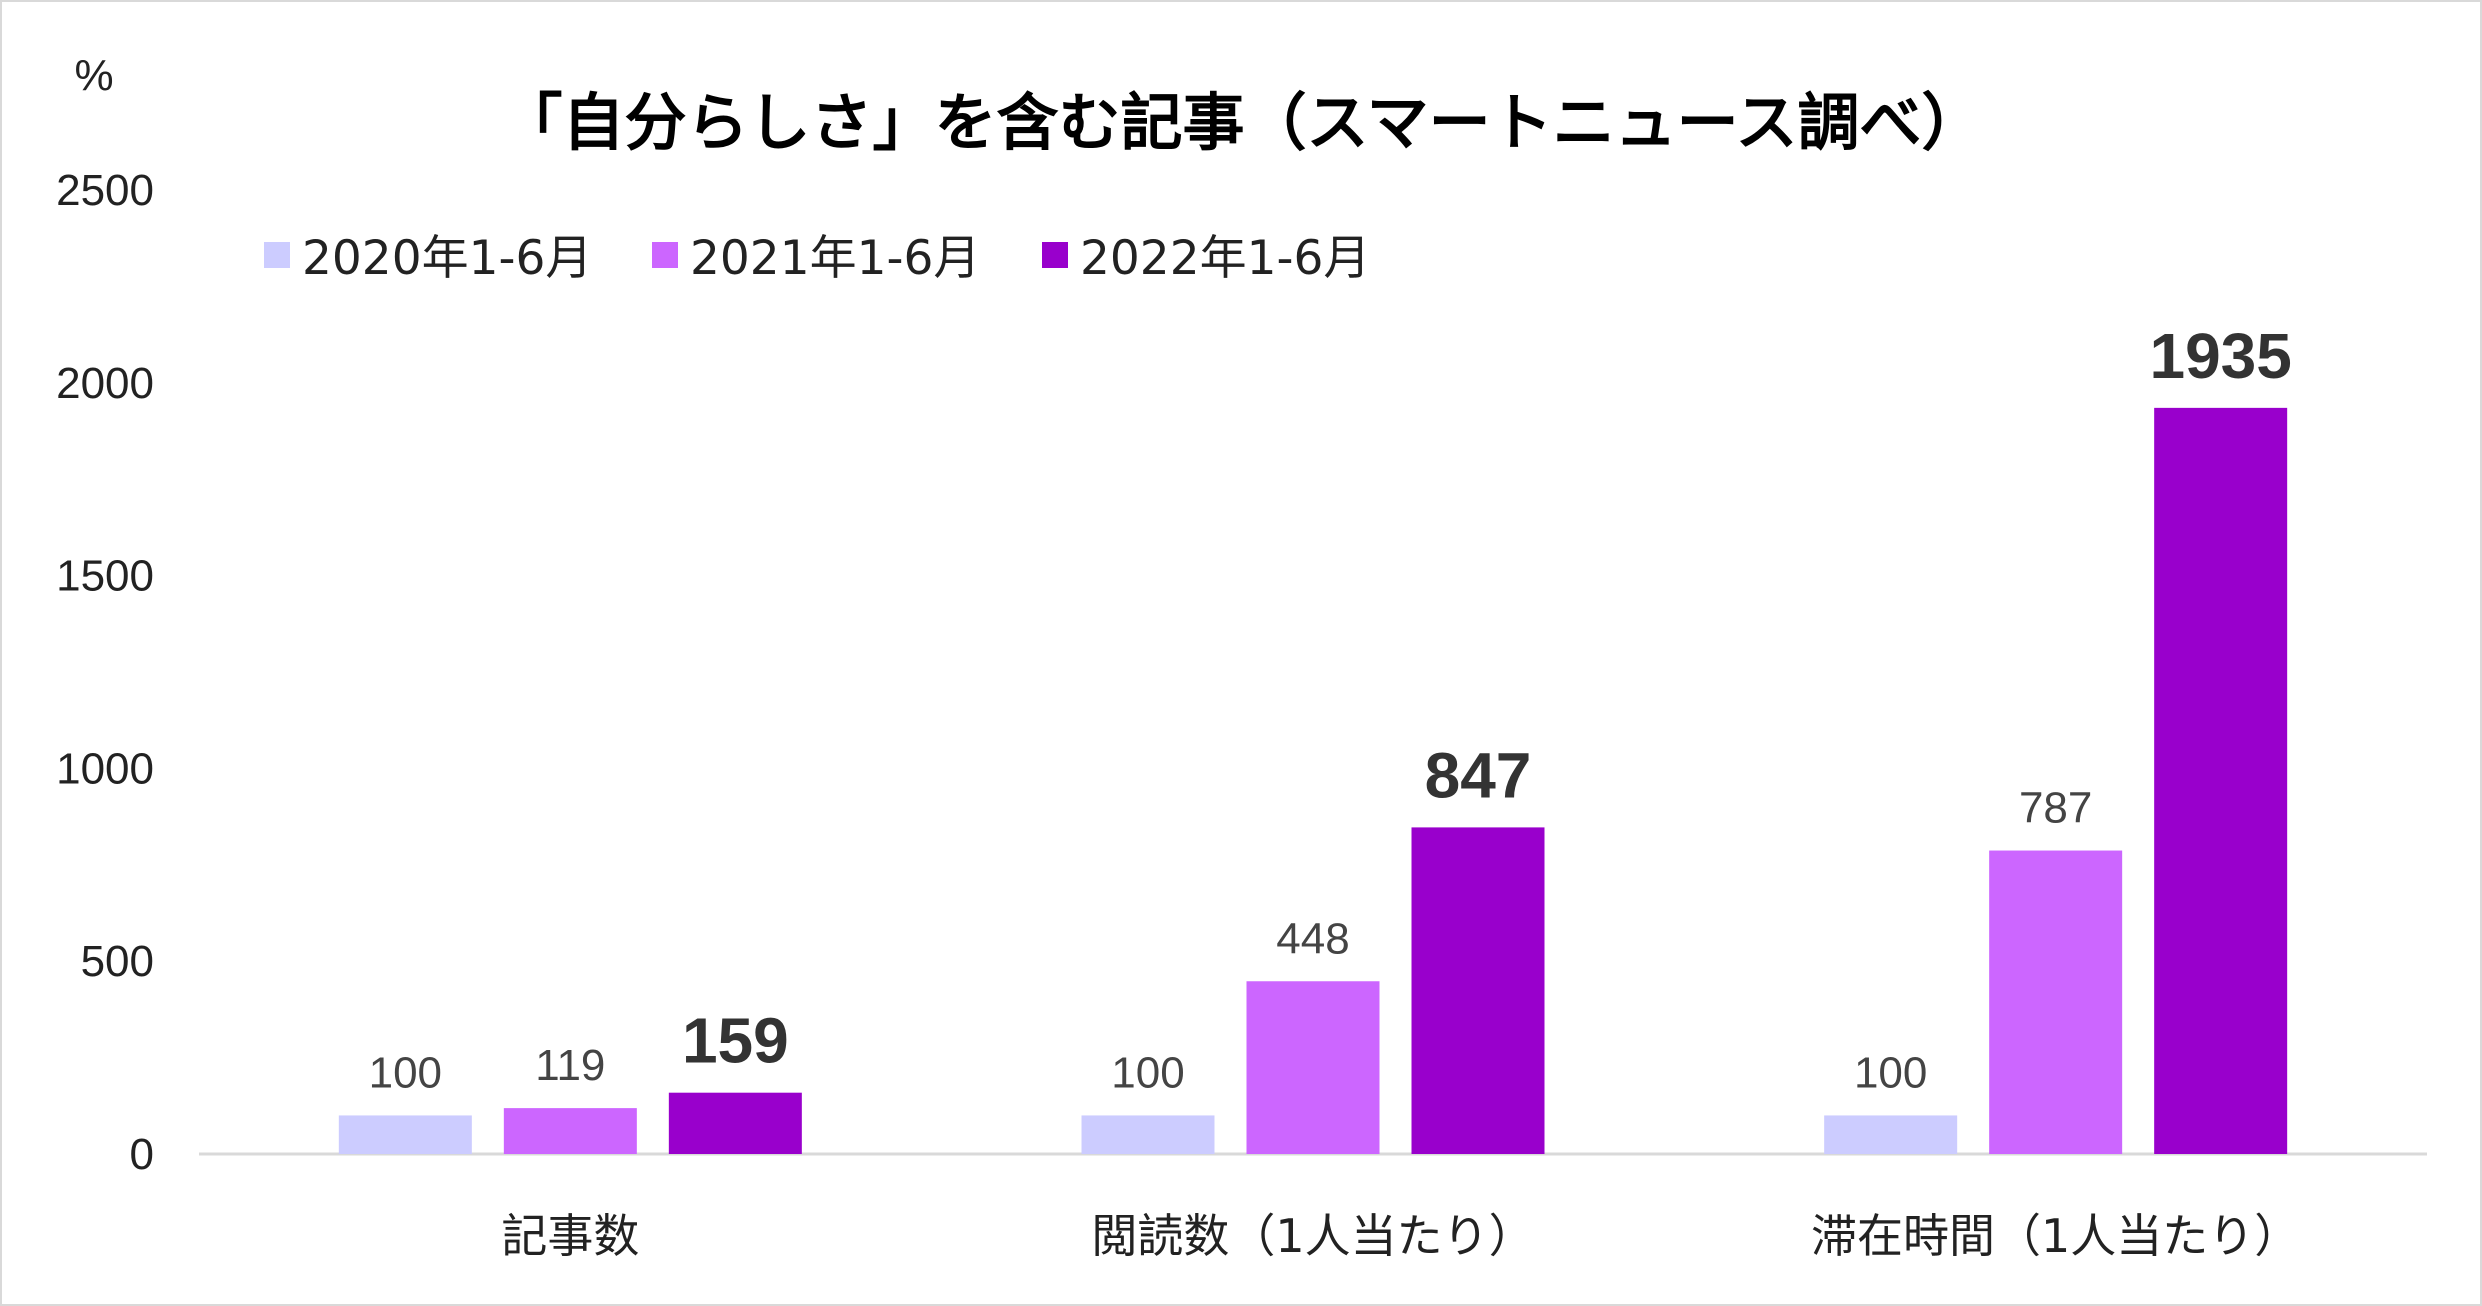 The image size is (2482, 1306). I want to click on data-label: 159, so click(735, 1041).